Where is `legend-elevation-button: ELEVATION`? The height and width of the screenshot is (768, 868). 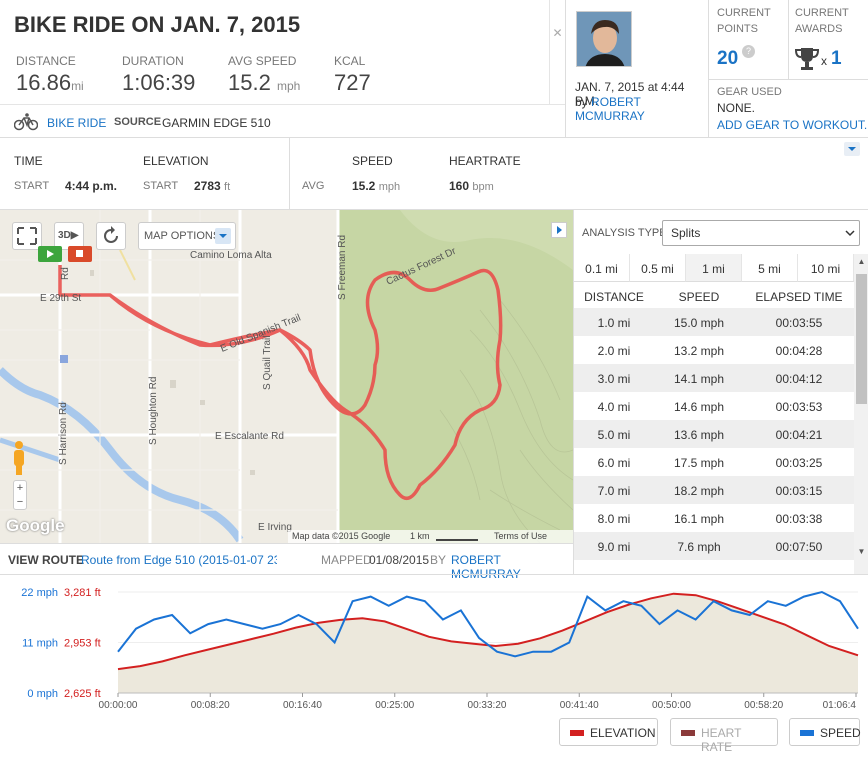 legend-elevation-button: ELEVATION is located at coordinates (608, 732).